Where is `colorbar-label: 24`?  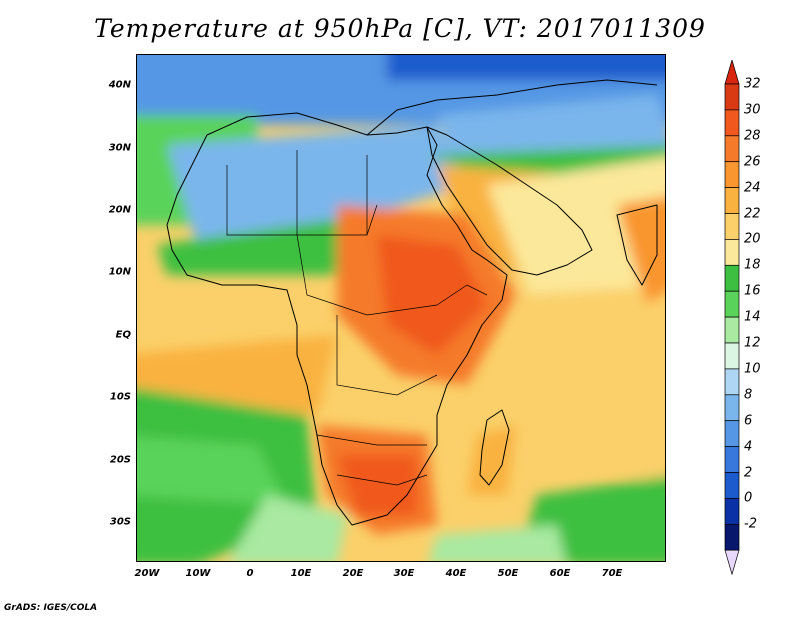 colorbar-label: 24 is located at coordinates (752, 188).